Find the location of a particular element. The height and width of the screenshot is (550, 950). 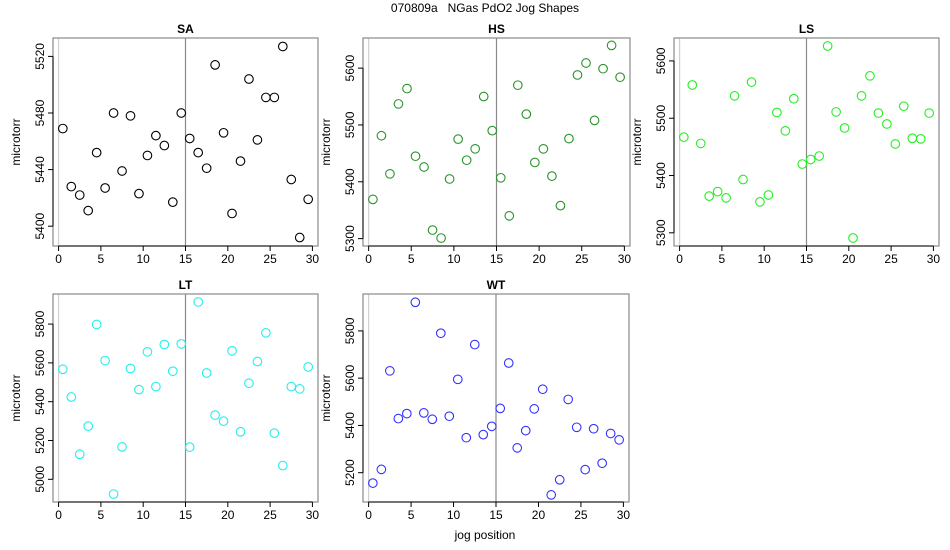

panel-title: SA is located at coordinates (185, 29).